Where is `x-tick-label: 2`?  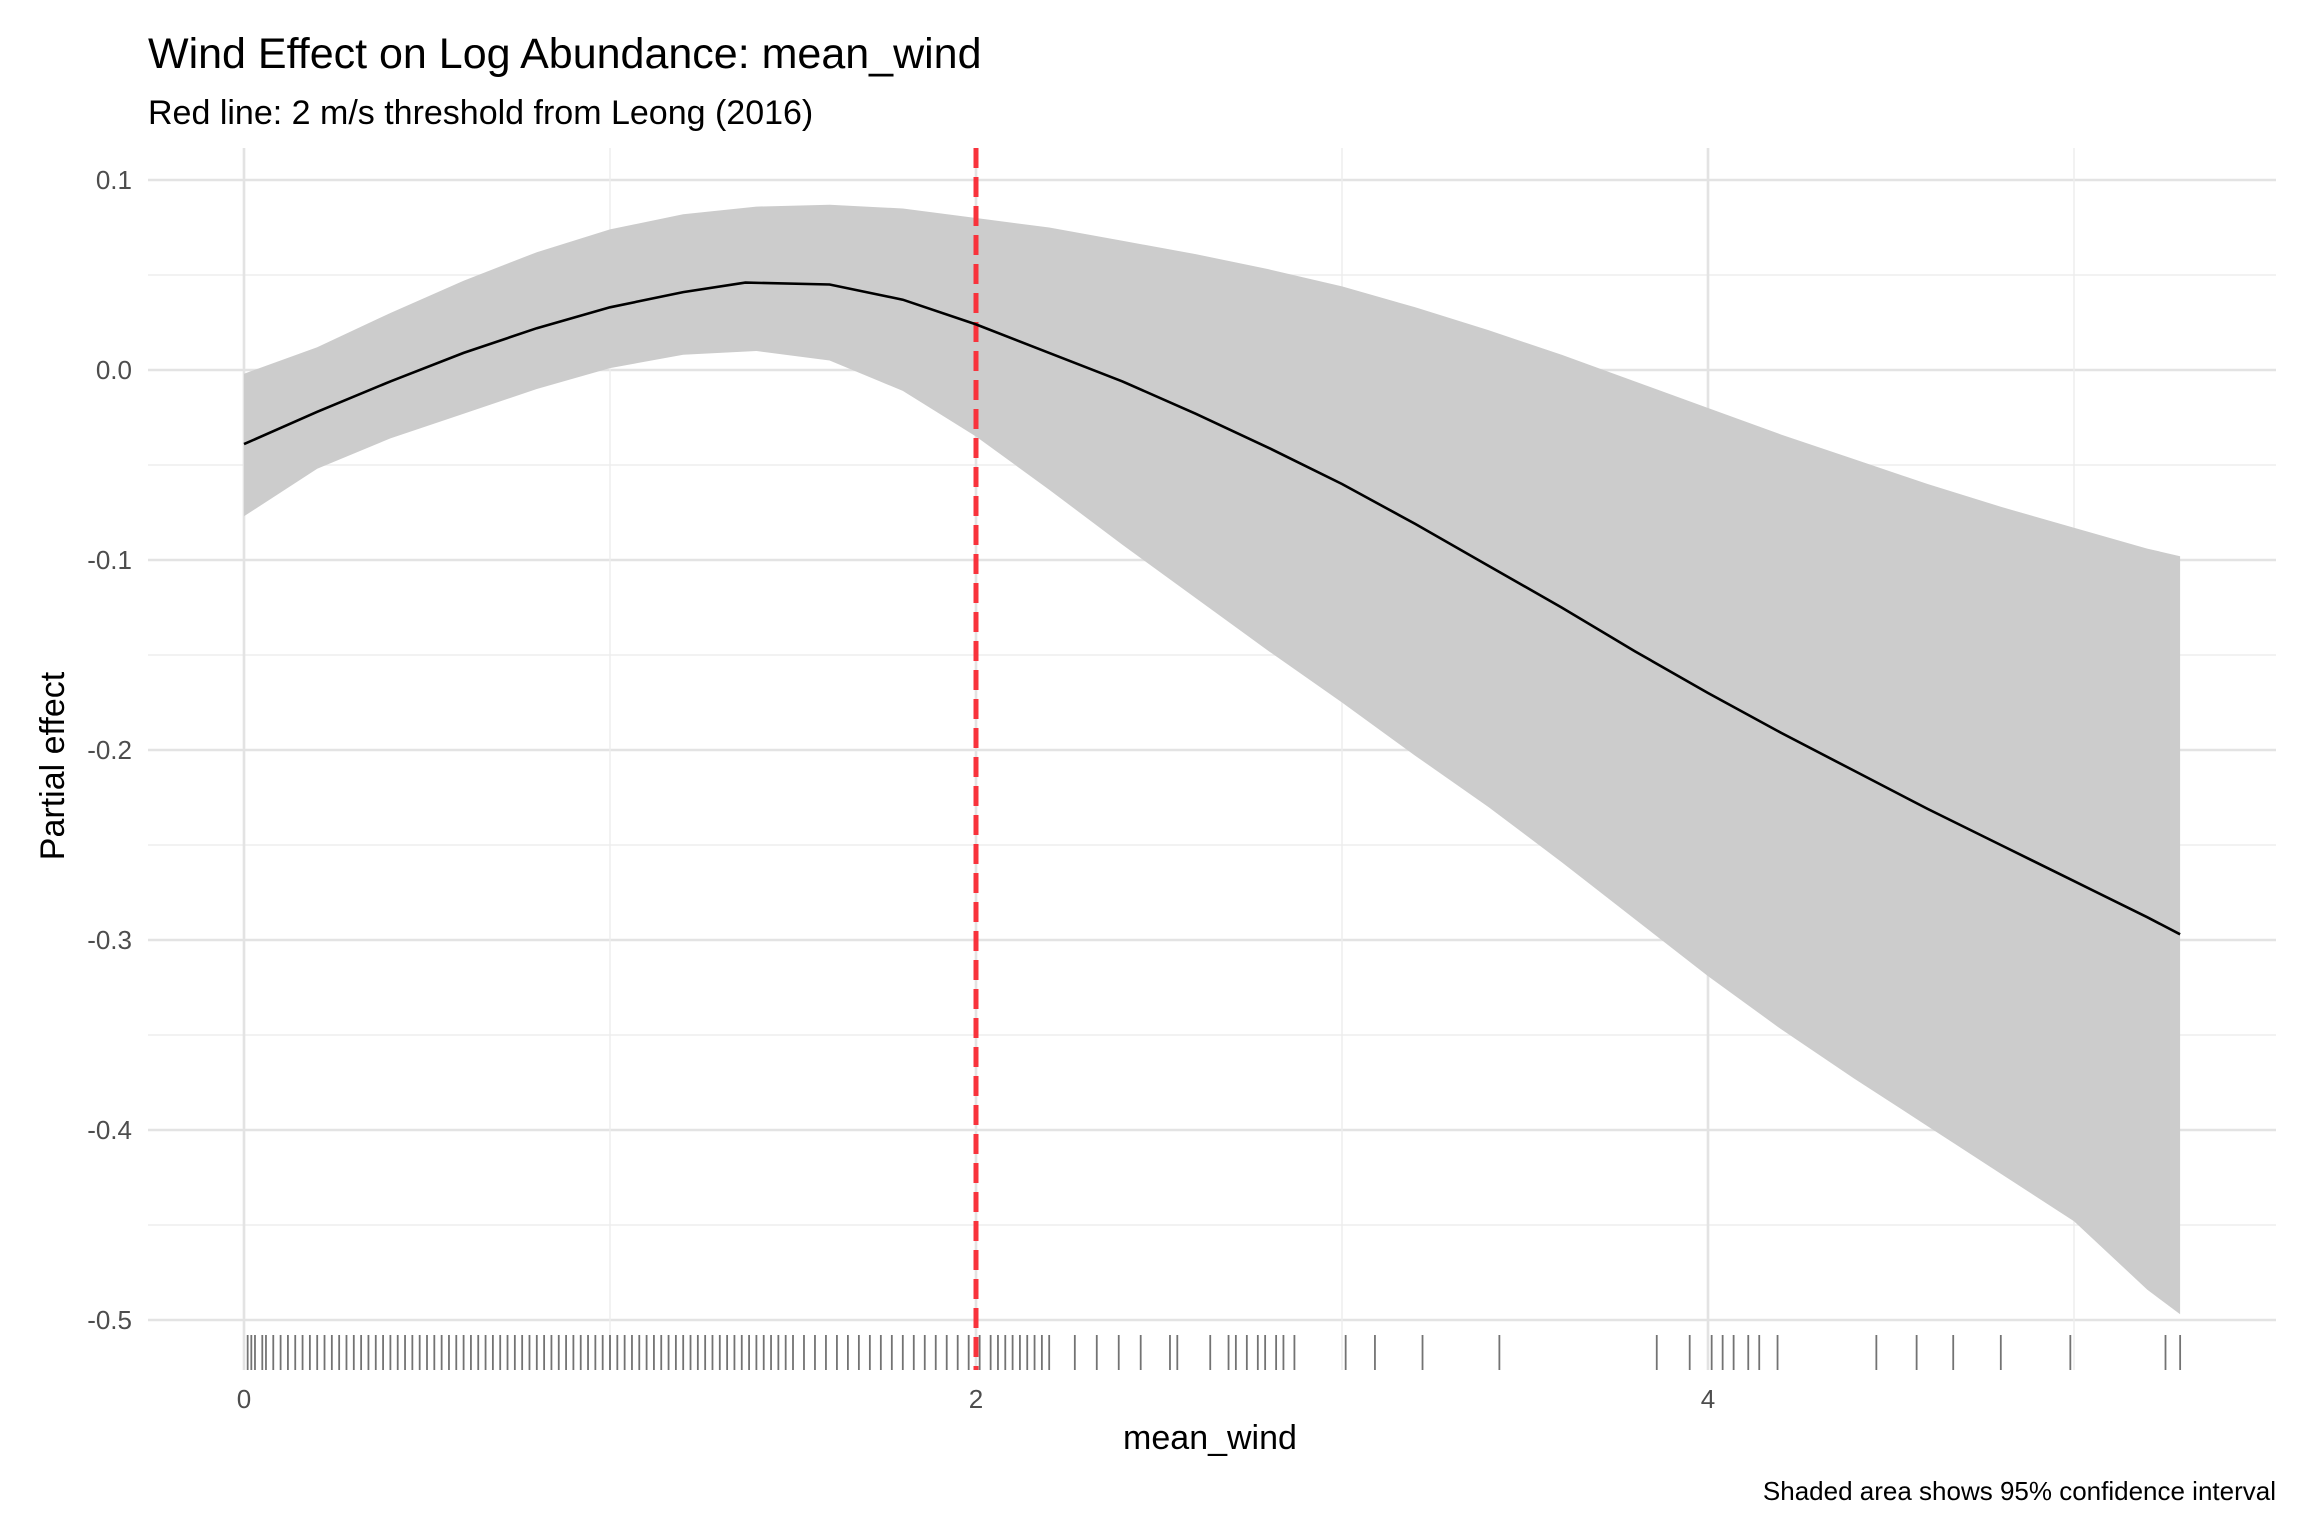 x-tick-label: 2 is located at coordinates (976, 1399).